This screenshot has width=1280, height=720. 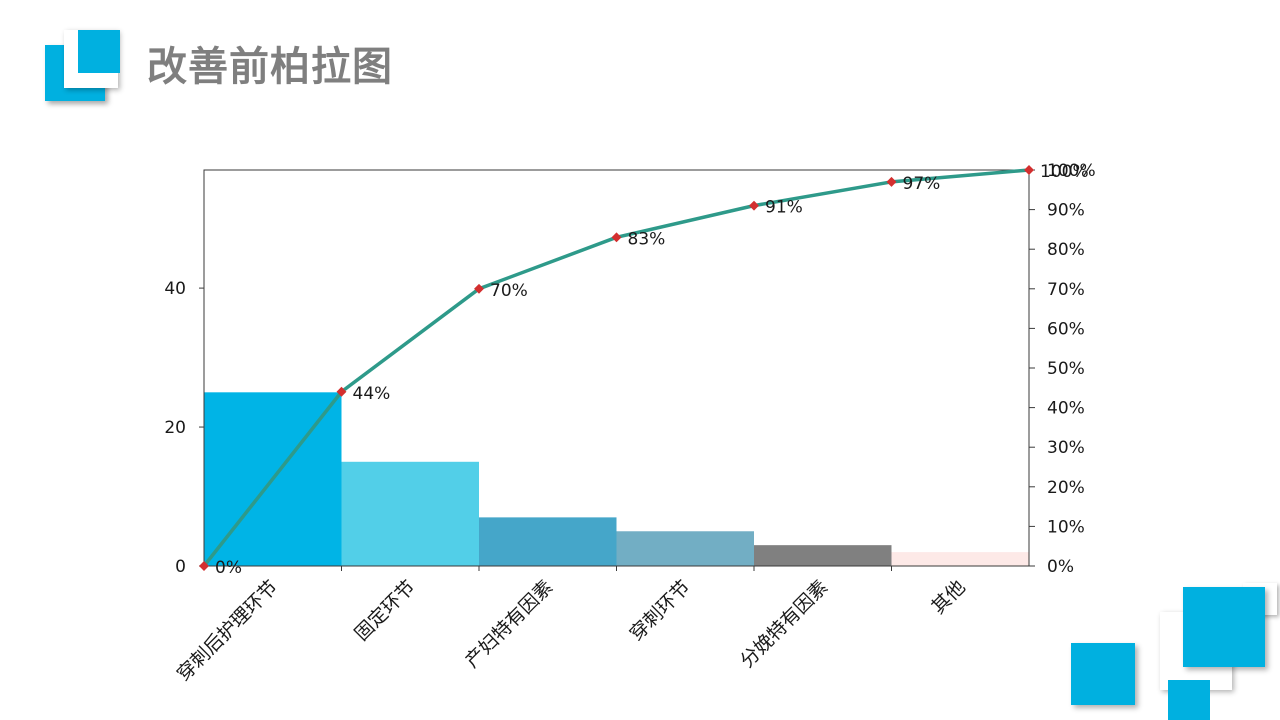 What do you see at coordinates (1066, 369) in the screenshot?
I see `y2-tick-label: 50%` at bounding box center [1066, 369].